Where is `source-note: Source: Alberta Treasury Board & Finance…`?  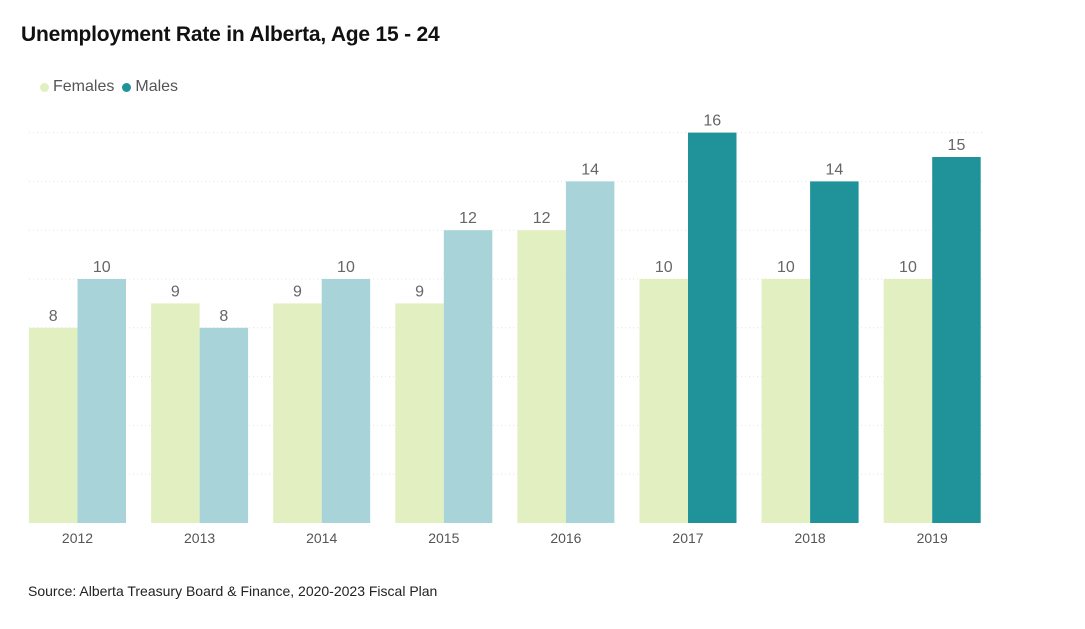
source-note: Source: Alberta Treasury Board & Finance… is located at coordinates (233, 591).